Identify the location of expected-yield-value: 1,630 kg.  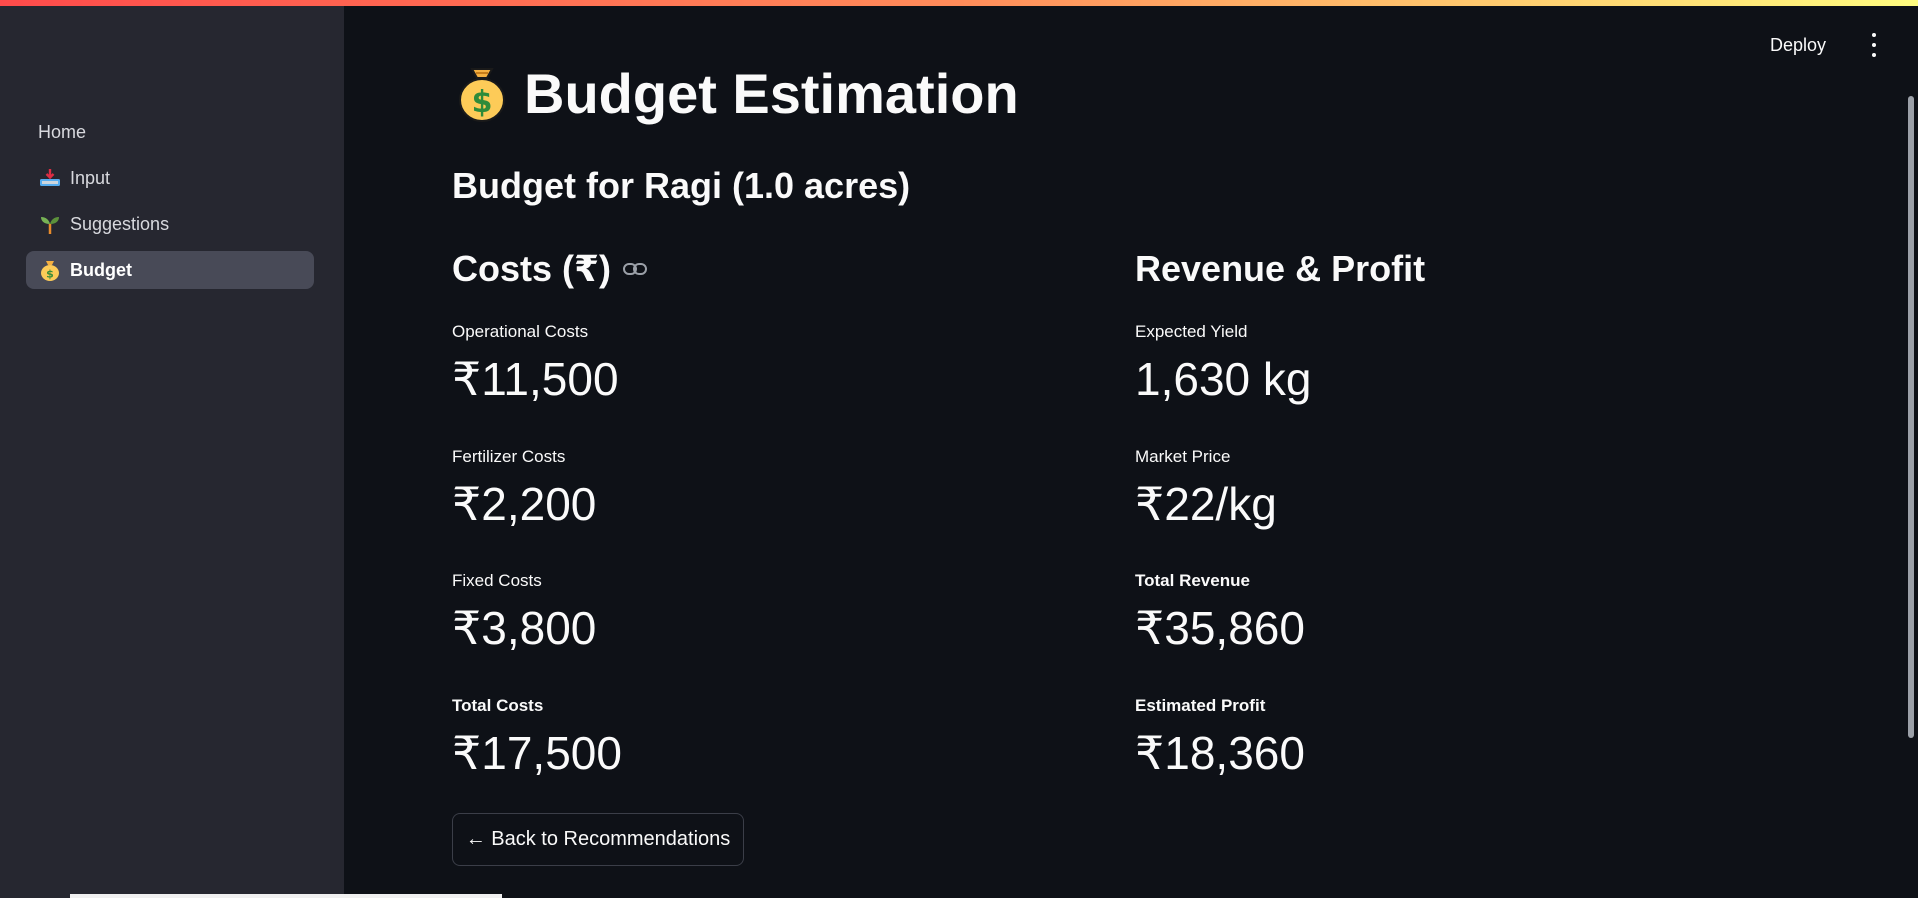
(1223, 379).